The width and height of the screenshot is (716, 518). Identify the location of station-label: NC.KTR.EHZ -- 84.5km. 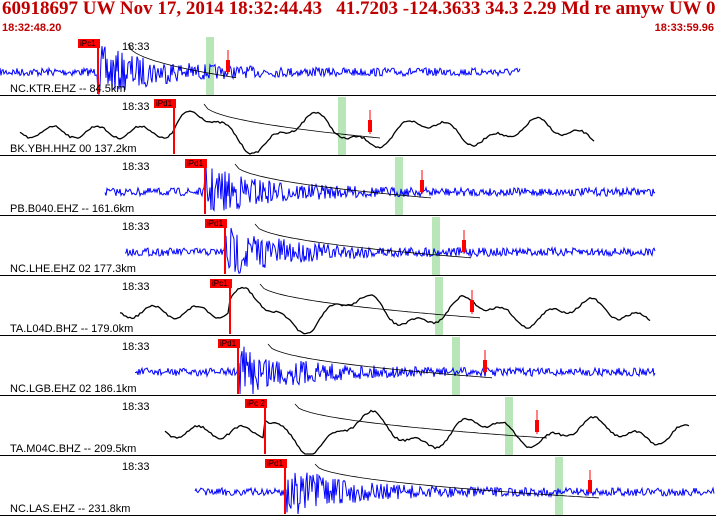
(68, 89).